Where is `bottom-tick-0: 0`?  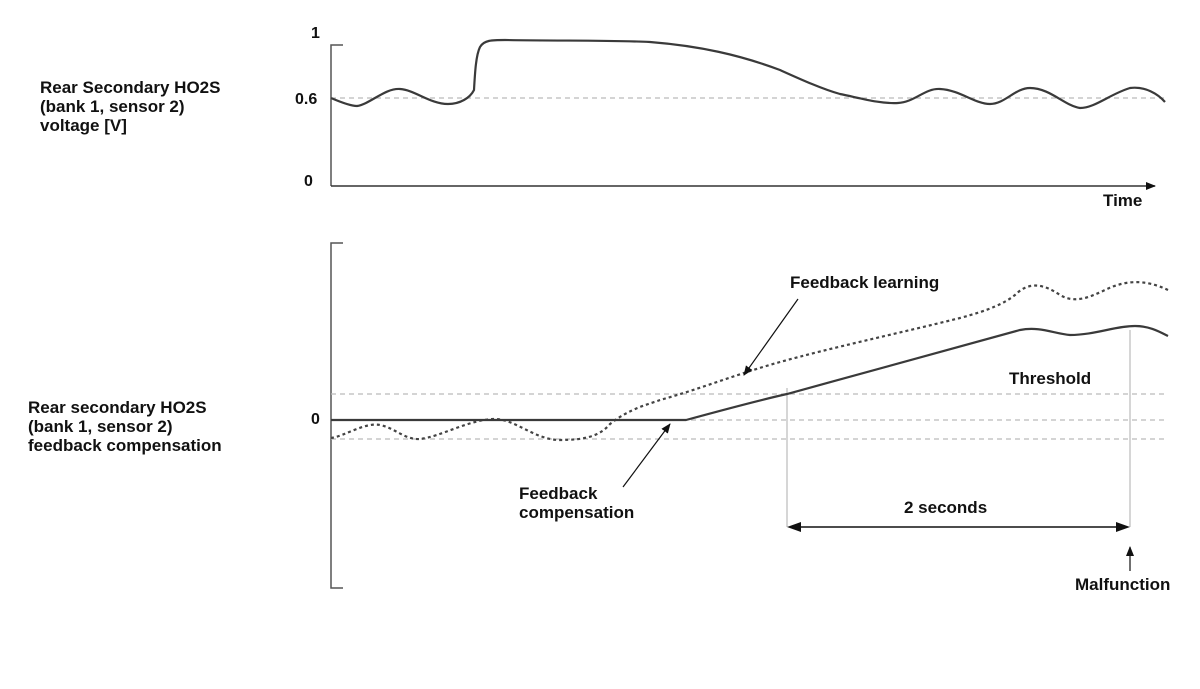 bottom-tick-0: 0 is located at coordinates (315, 419).